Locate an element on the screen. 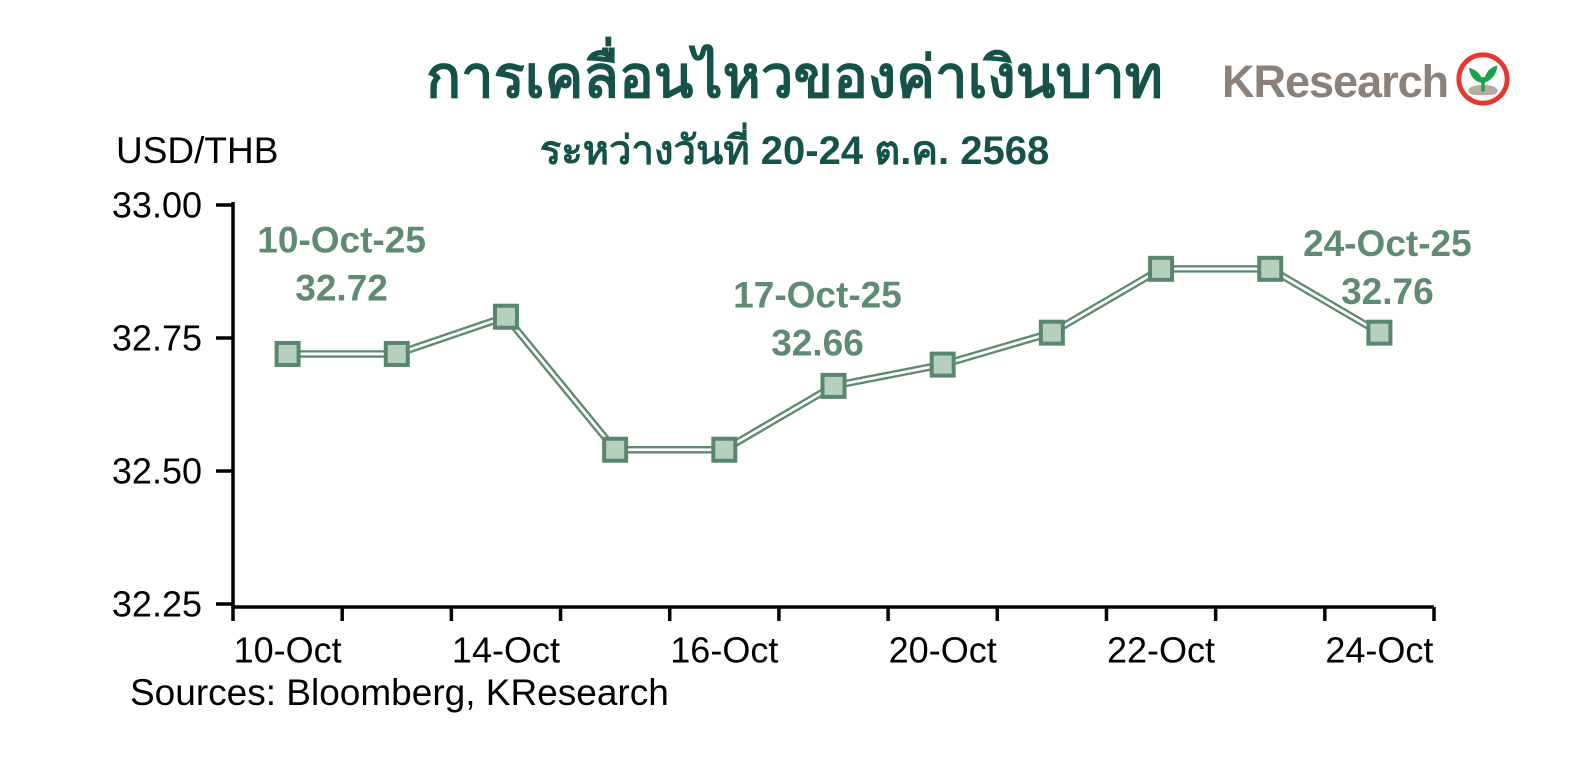 The width and height of the screenshot is (1589, 763). x-tick-label: 14-Oct is located at coordinates (506, 650).